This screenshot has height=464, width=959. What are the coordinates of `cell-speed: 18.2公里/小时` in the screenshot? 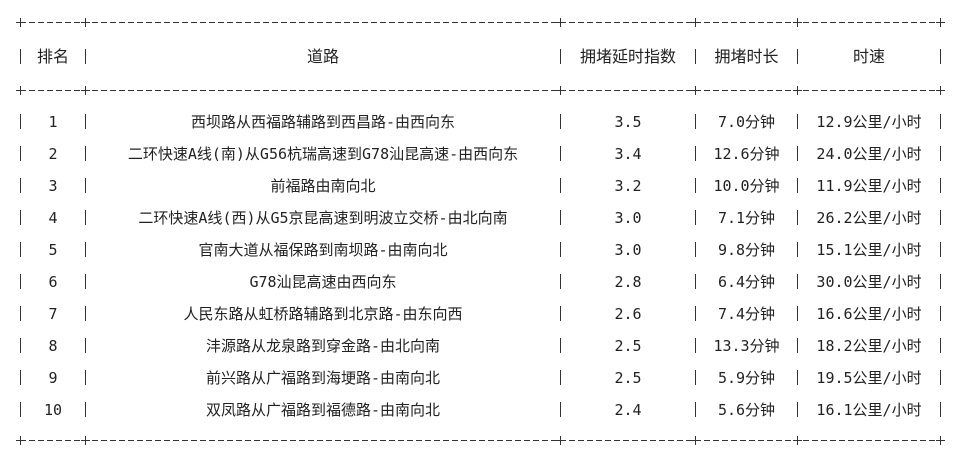 It's located at (869, 346).